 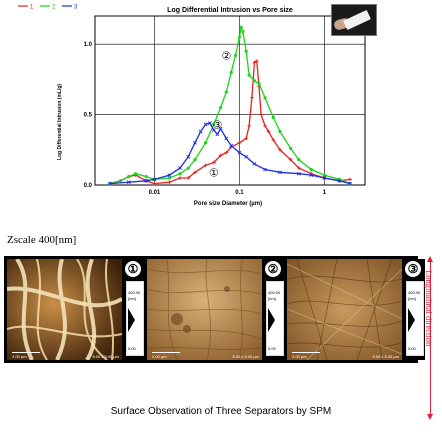 What do you see at coordinates (430, 338) in the screenshot?
I see `double-arrow-icon` at bounding box center [430, 338].